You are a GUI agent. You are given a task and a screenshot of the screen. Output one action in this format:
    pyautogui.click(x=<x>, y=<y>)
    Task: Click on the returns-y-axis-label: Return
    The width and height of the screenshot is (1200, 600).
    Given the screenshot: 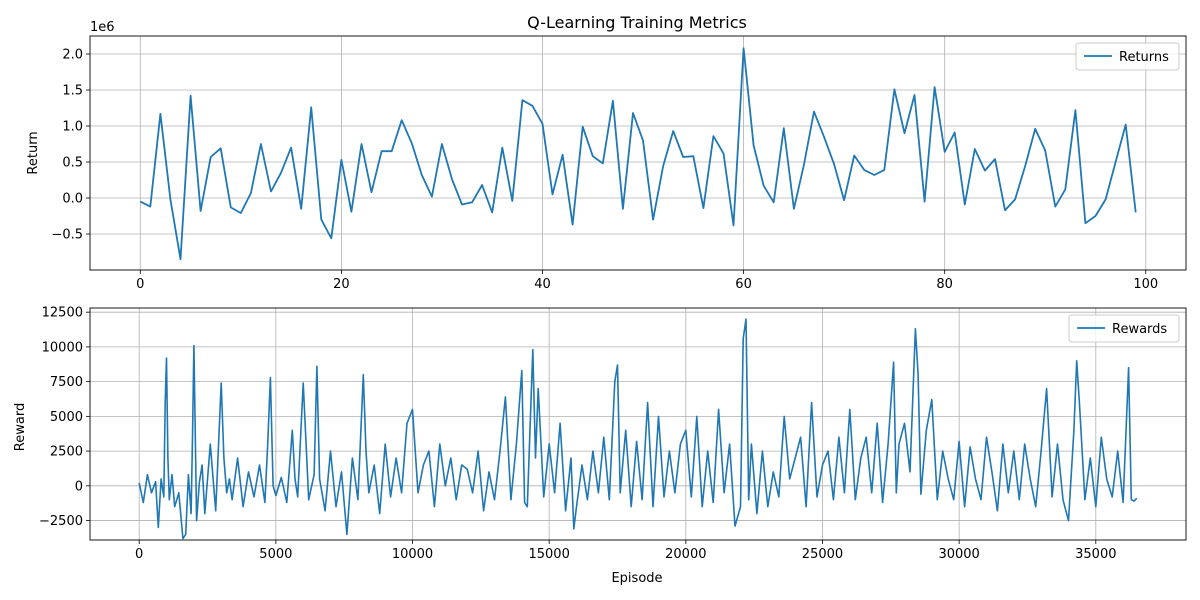 What is the action you would take?
    pyautogui.click(x=33, y=152)
    